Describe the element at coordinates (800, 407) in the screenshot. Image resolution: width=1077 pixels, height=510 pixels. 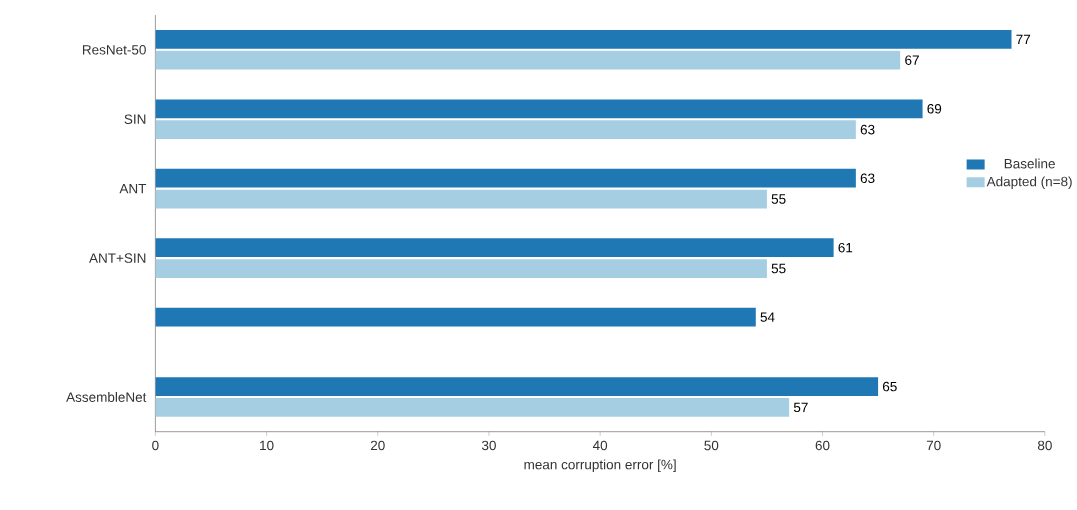
I see `data-label: 57` at that location.